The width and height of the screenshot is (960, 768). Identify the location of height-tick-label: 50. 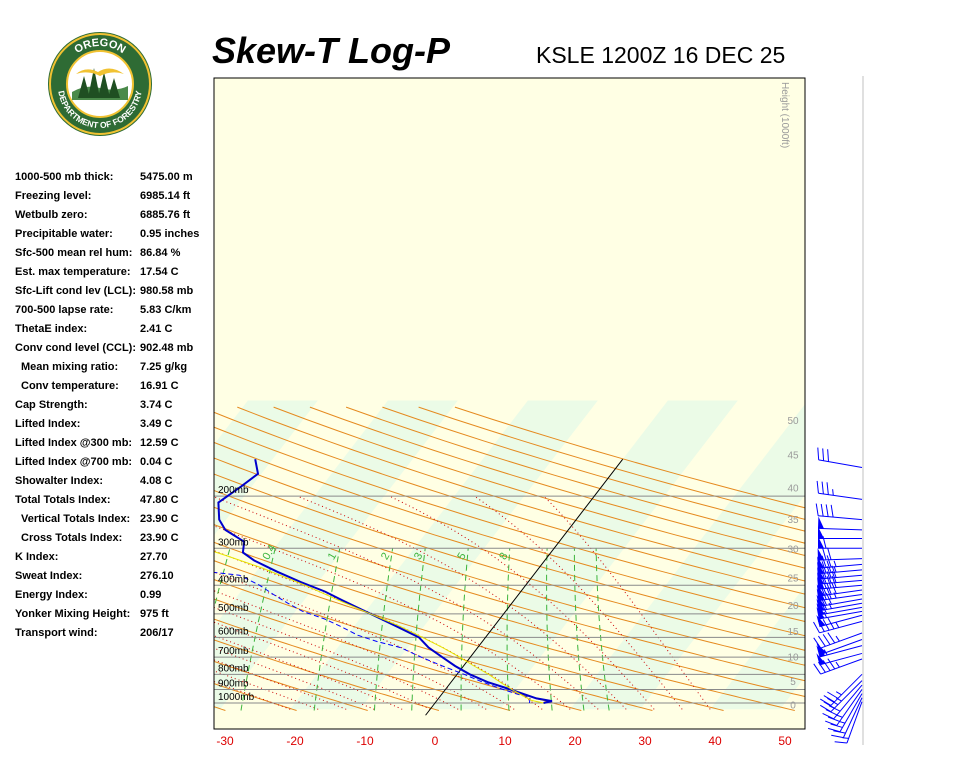
(793, 421).